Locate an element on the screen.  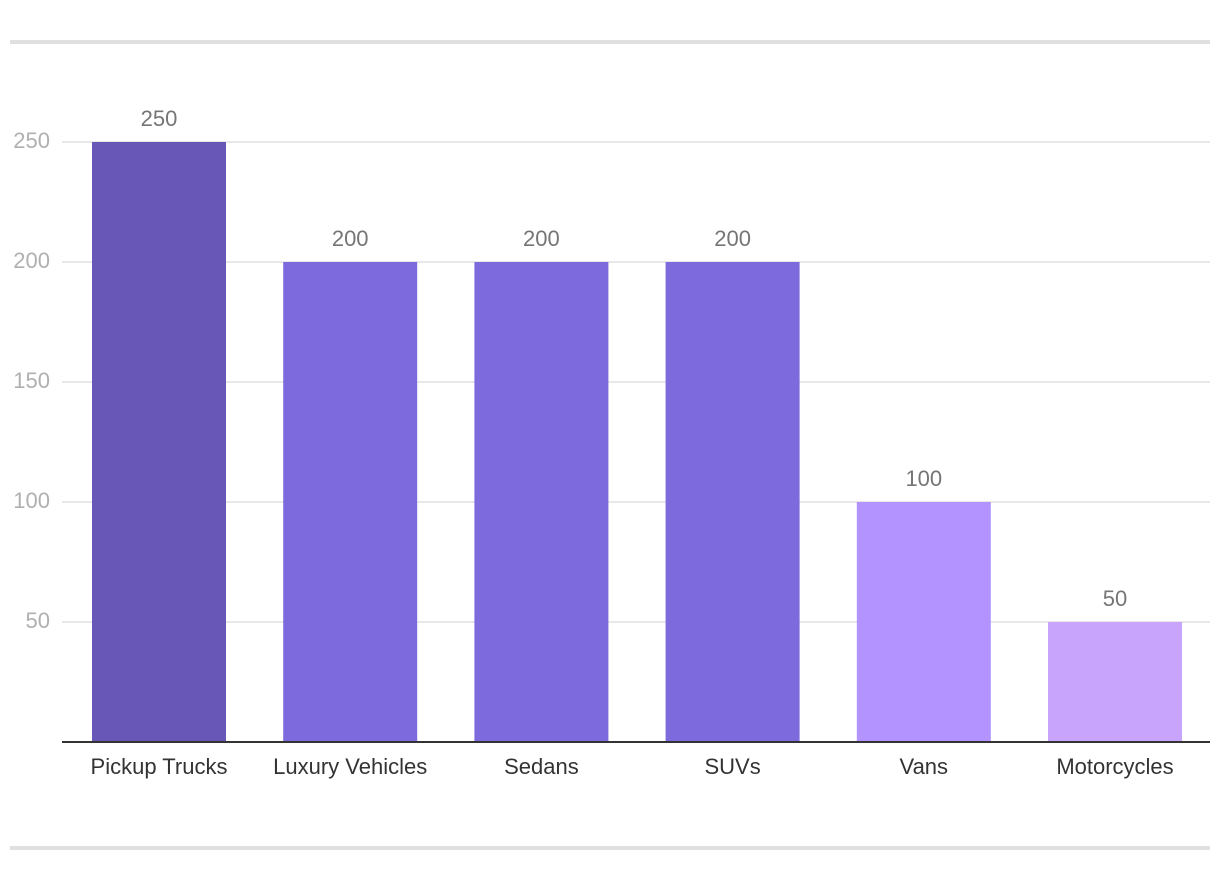
category-label: Motorcycles is located at coordinates (1114, 766).